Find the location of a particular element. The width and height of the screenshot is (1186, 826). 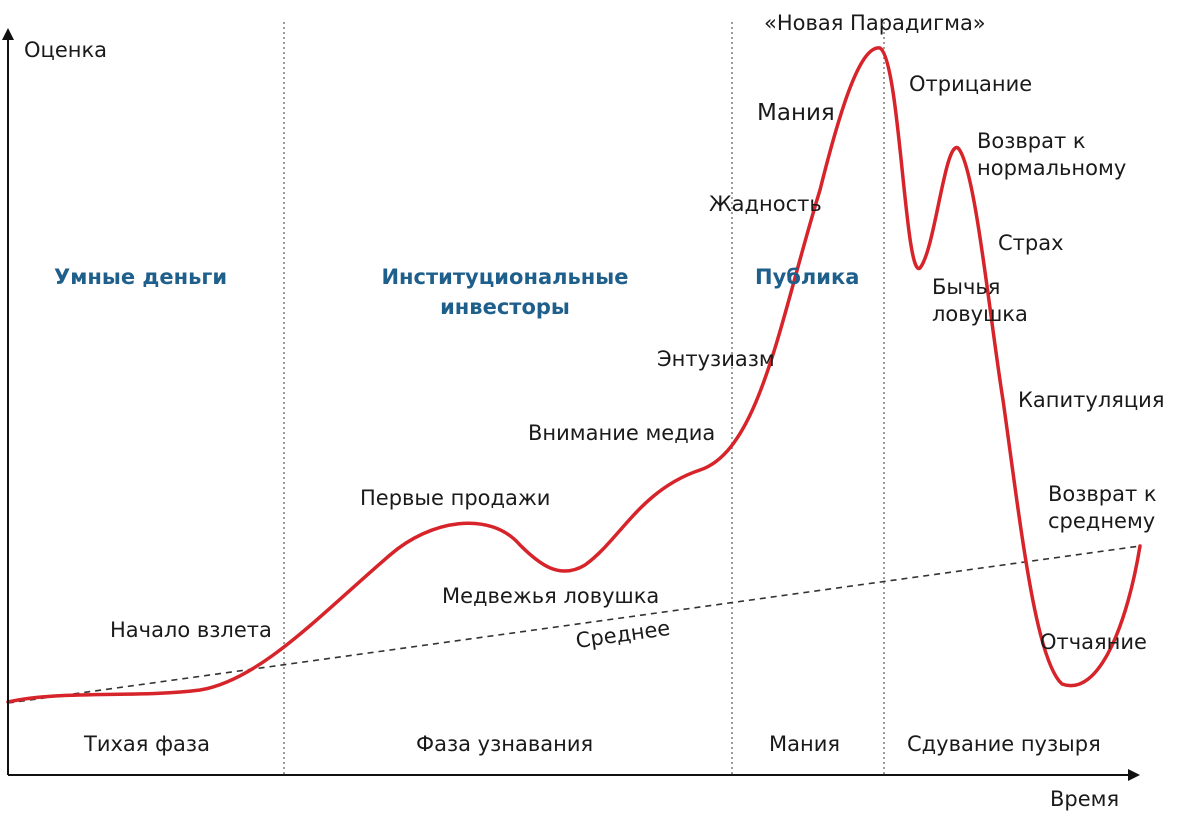

phase-awareness: Фаза узнавания is located at coordinates (505, 744).